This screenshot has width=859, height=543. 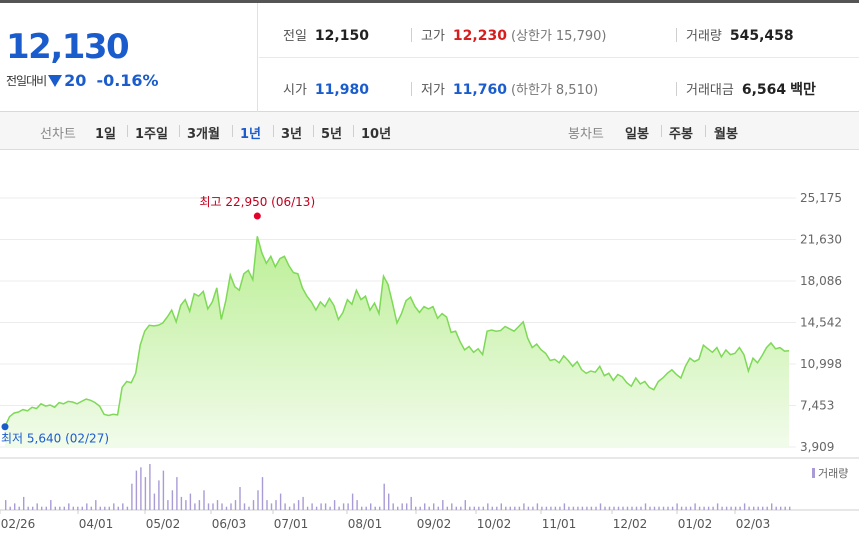 I want to click on volume-value: 545,458, so click(x=761, y=36).